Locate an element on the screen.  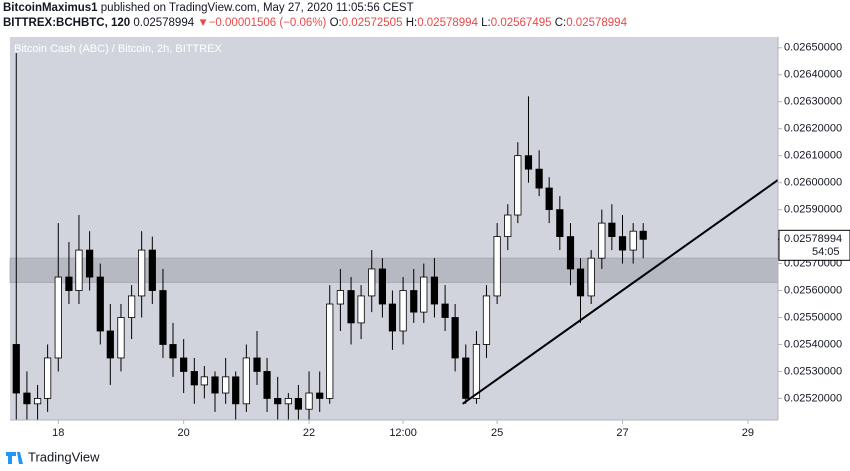
y-tick-label: 0.02560000 is located at coordinates (813, 290).